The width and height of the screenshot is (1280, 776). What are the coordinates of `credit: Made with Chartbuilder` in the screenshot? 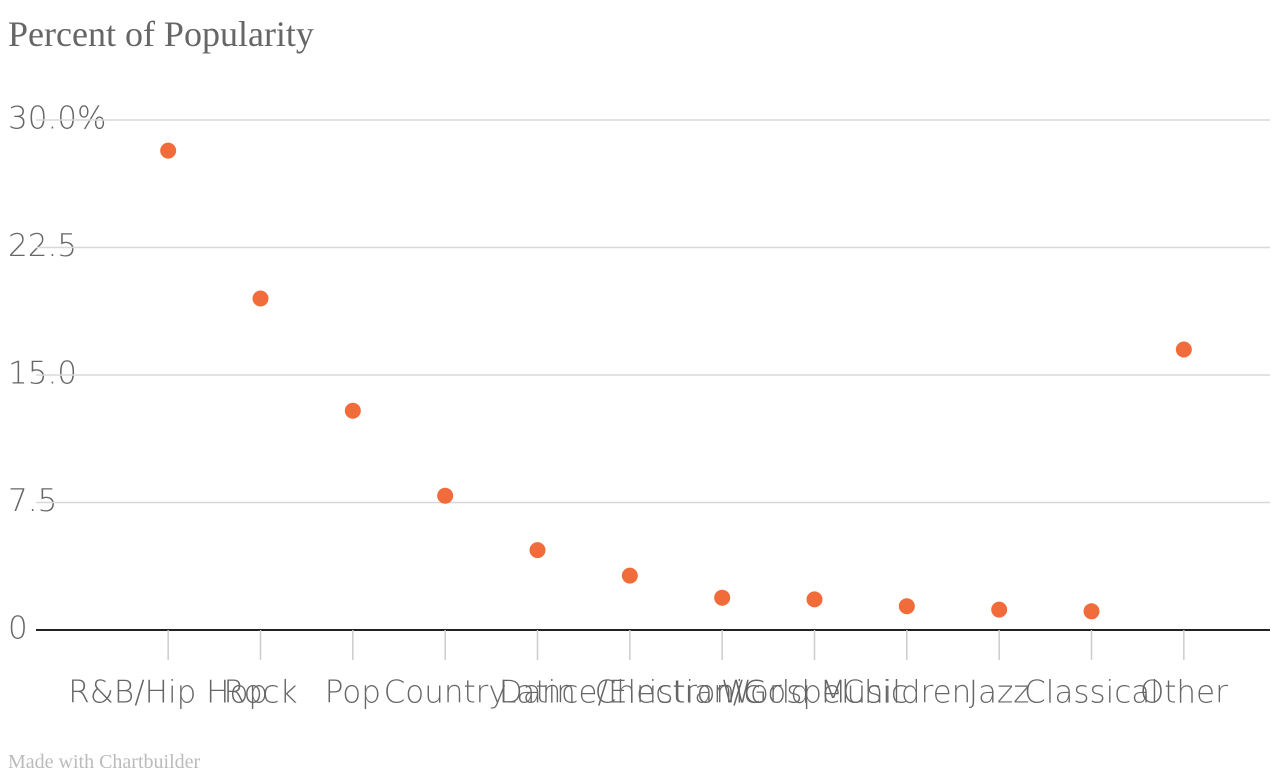 It's located at (104, 762).